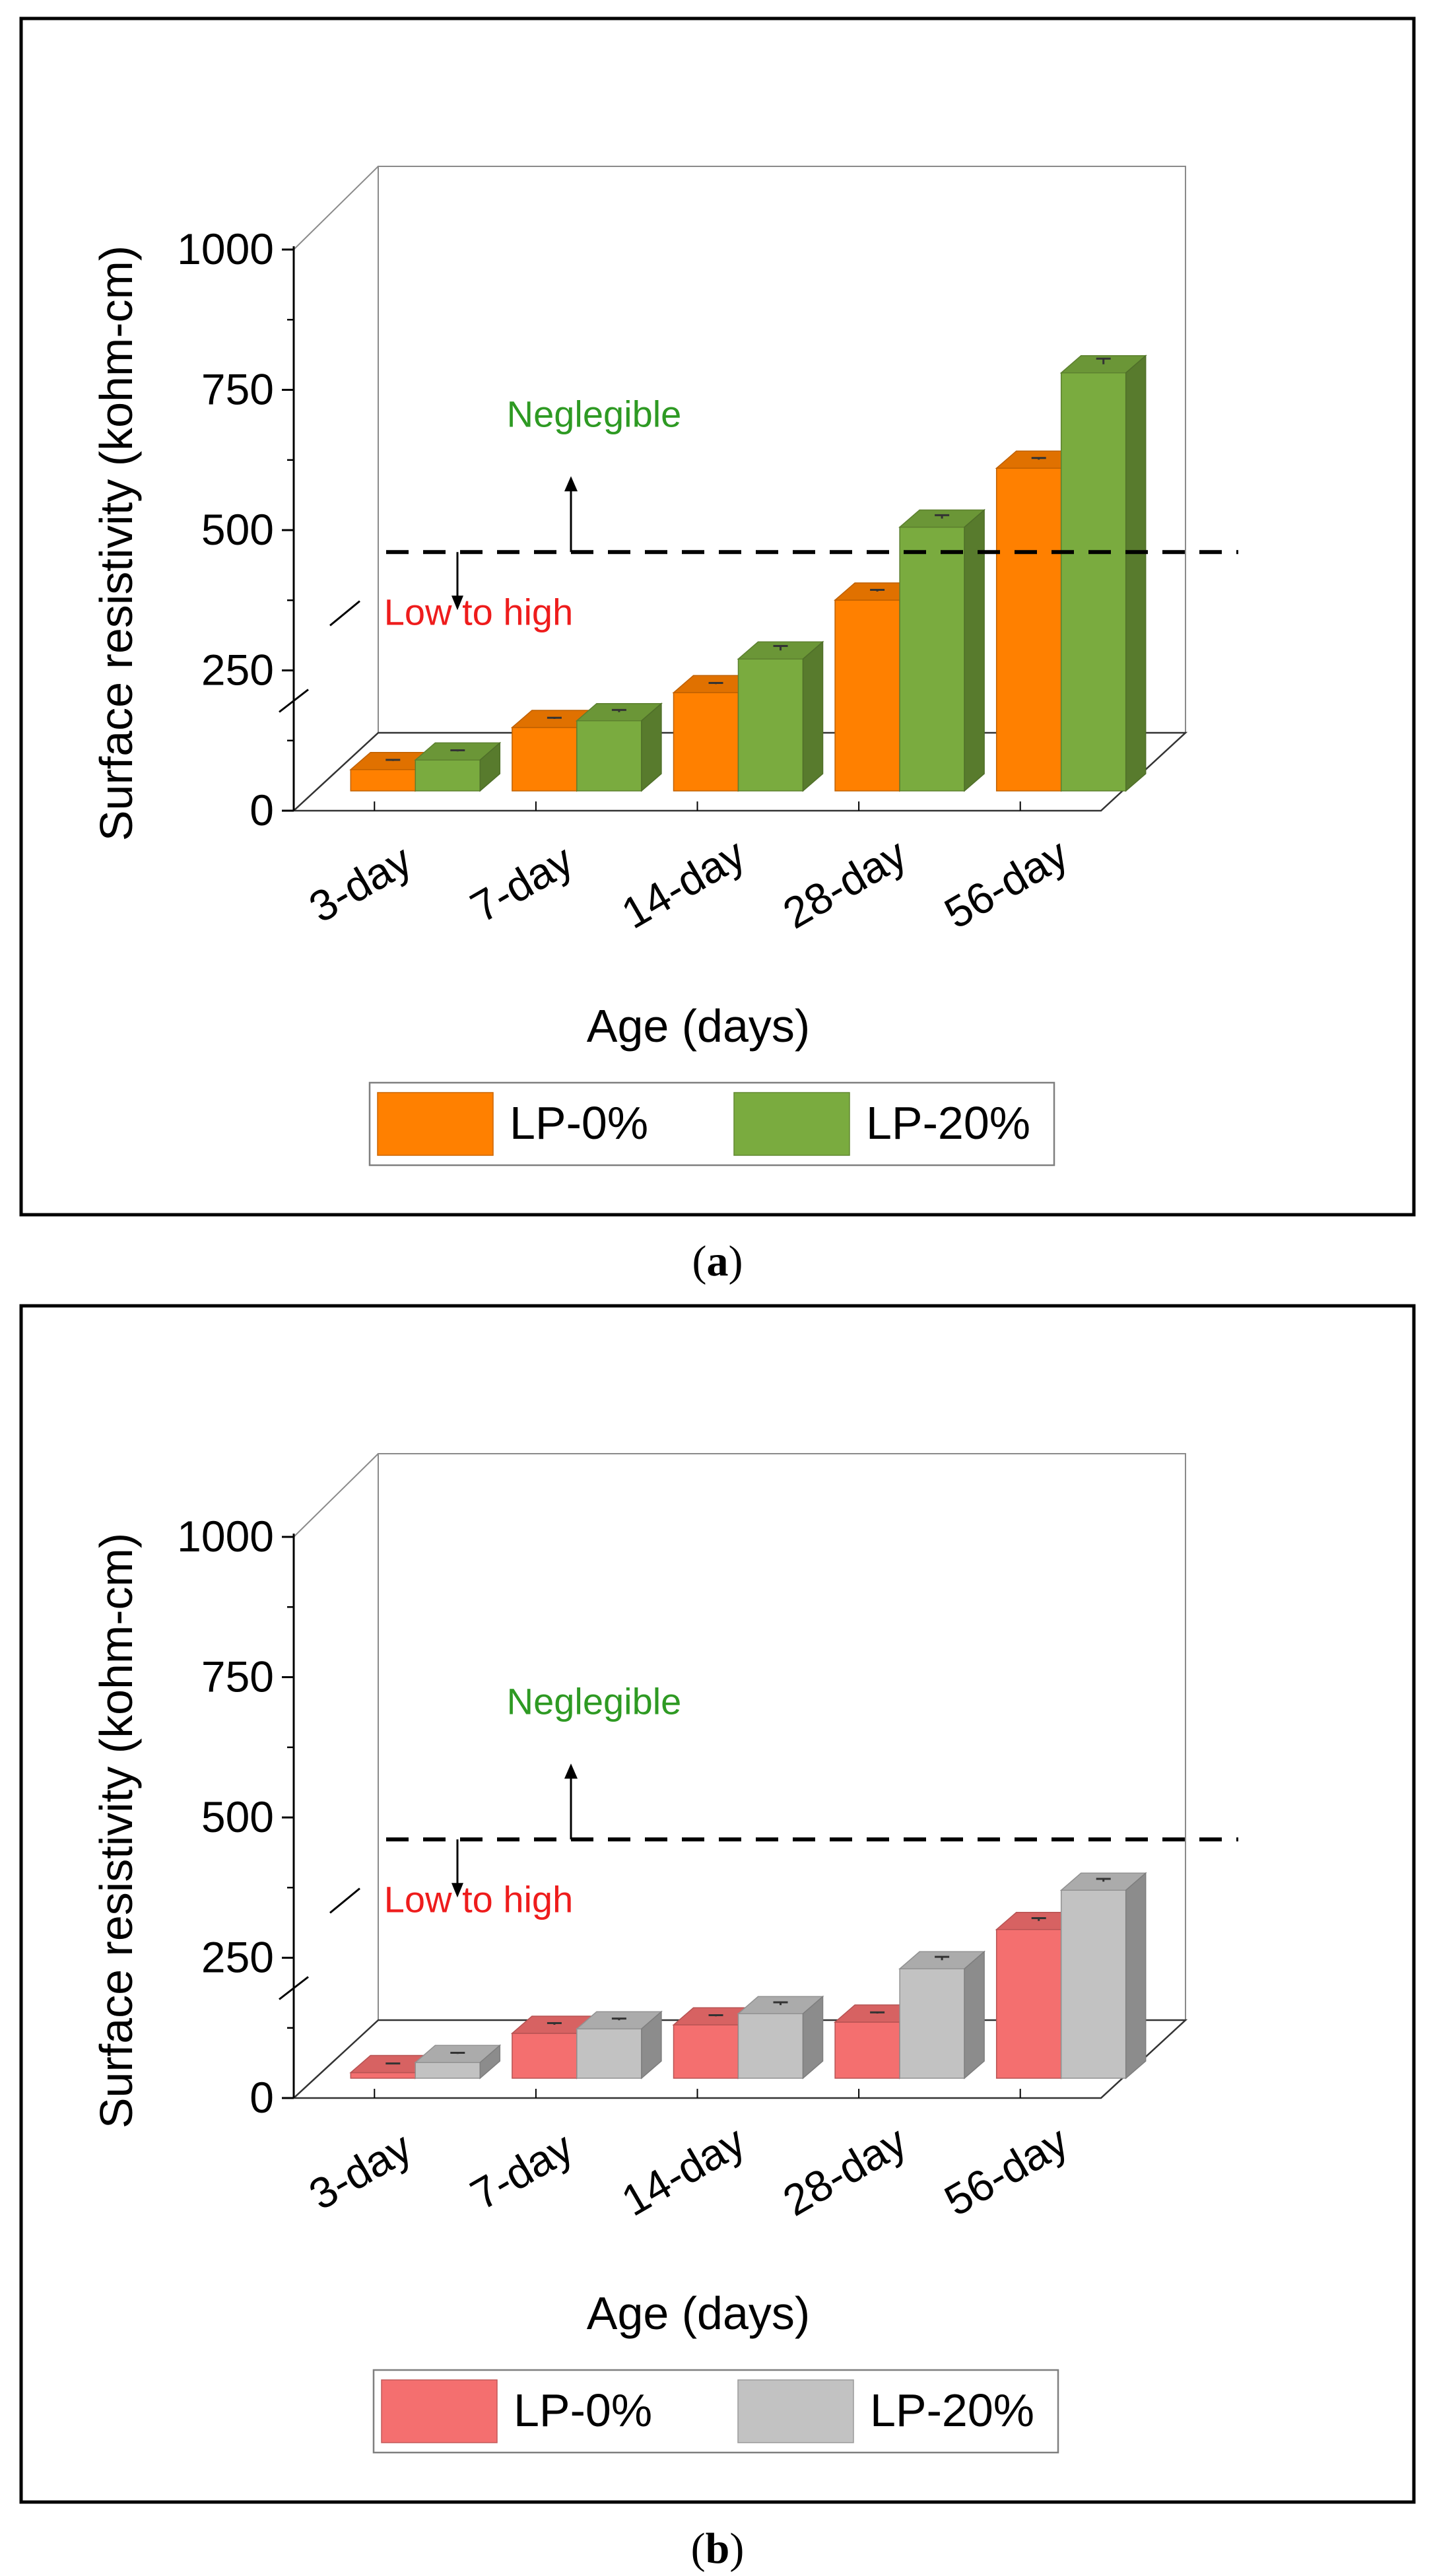 The height and width of the screenshot is (2576, 1435). I want to click on panel-caption: (b), so click(718, 2549).